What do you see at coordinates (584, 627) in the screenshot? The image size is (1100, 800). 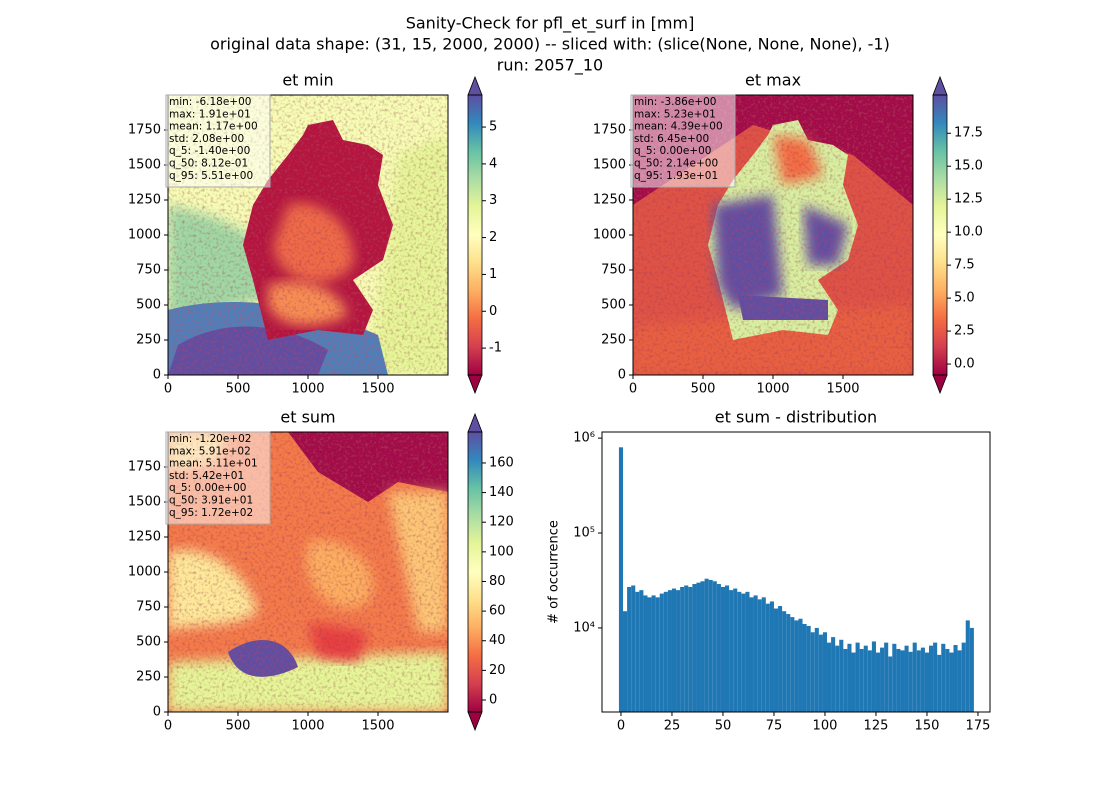 I see `y-tick-label: 10⁴` at bounding box center [584, 627].